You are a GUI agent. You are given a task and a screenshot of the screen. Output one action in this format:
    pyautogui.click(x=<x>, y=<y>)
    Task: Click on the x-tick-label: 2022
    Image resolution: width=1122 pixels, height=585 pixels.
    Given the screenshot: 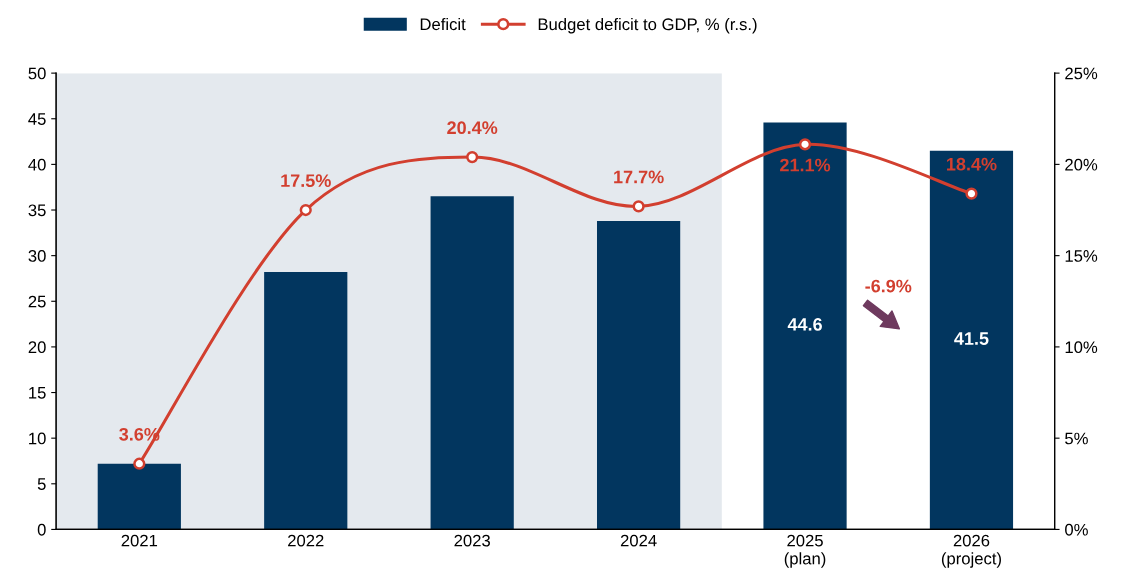 What is the action you would take?
    pyautogui.click(x=306, y=540)
    